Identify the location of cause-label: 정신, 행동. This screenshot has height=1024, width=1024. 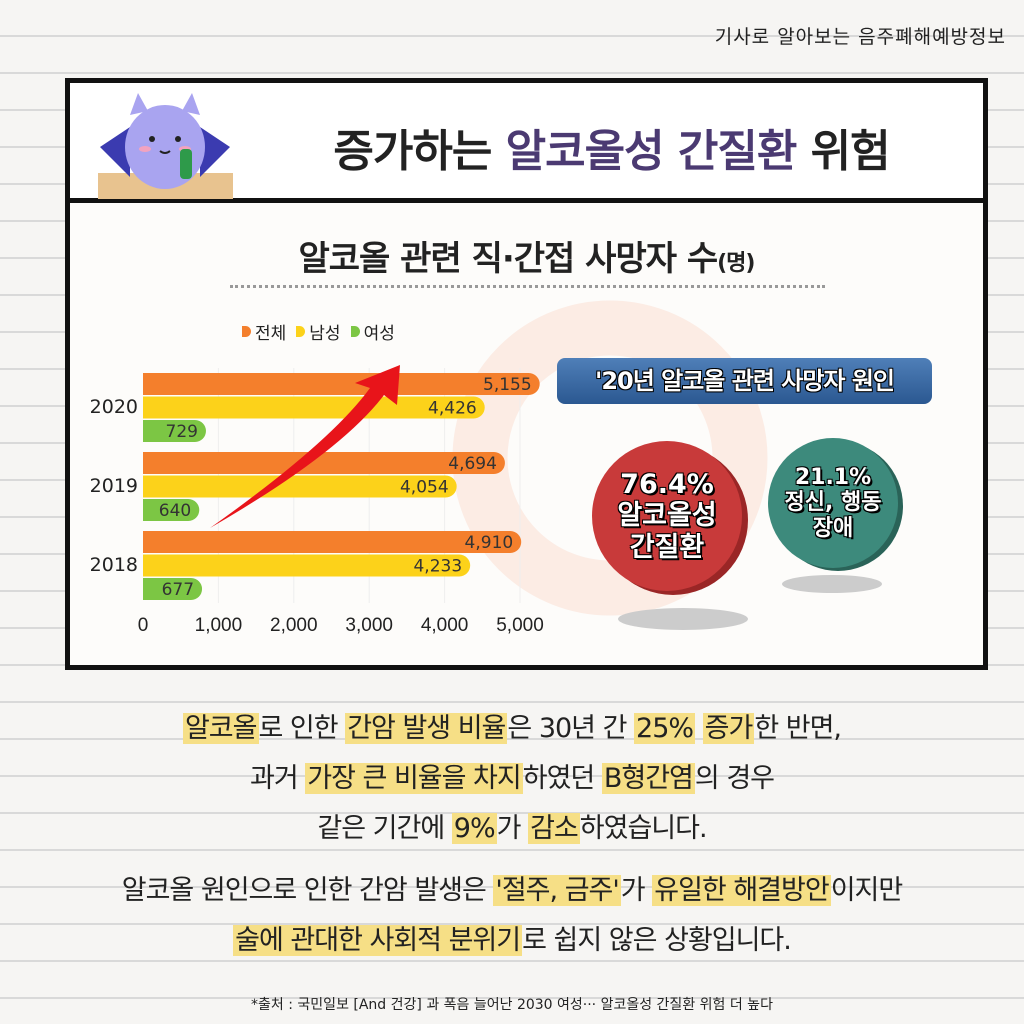
(833, 503).